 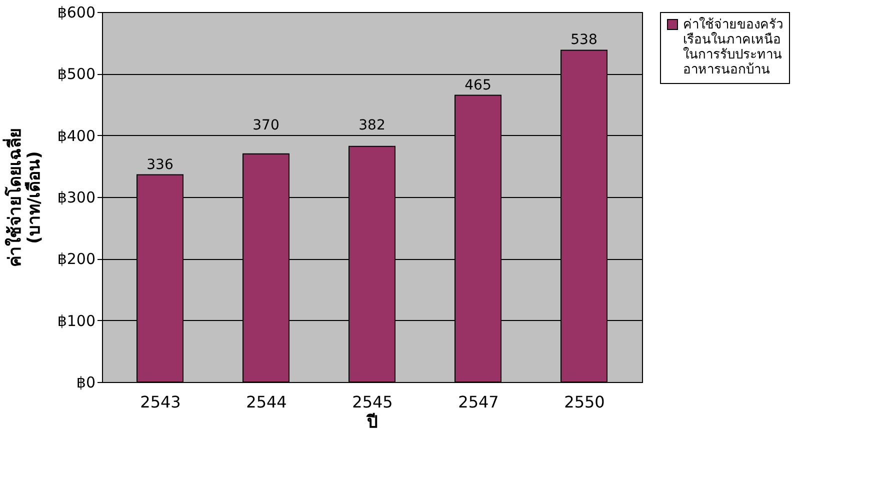 What do you see at coordinates (23, 197) in the screenshot?
I see `y-axis-title: ค่าใช้จ่ายโดยเฉลี่ย (บาท/เดือน)` at bounding box center [23, 197].